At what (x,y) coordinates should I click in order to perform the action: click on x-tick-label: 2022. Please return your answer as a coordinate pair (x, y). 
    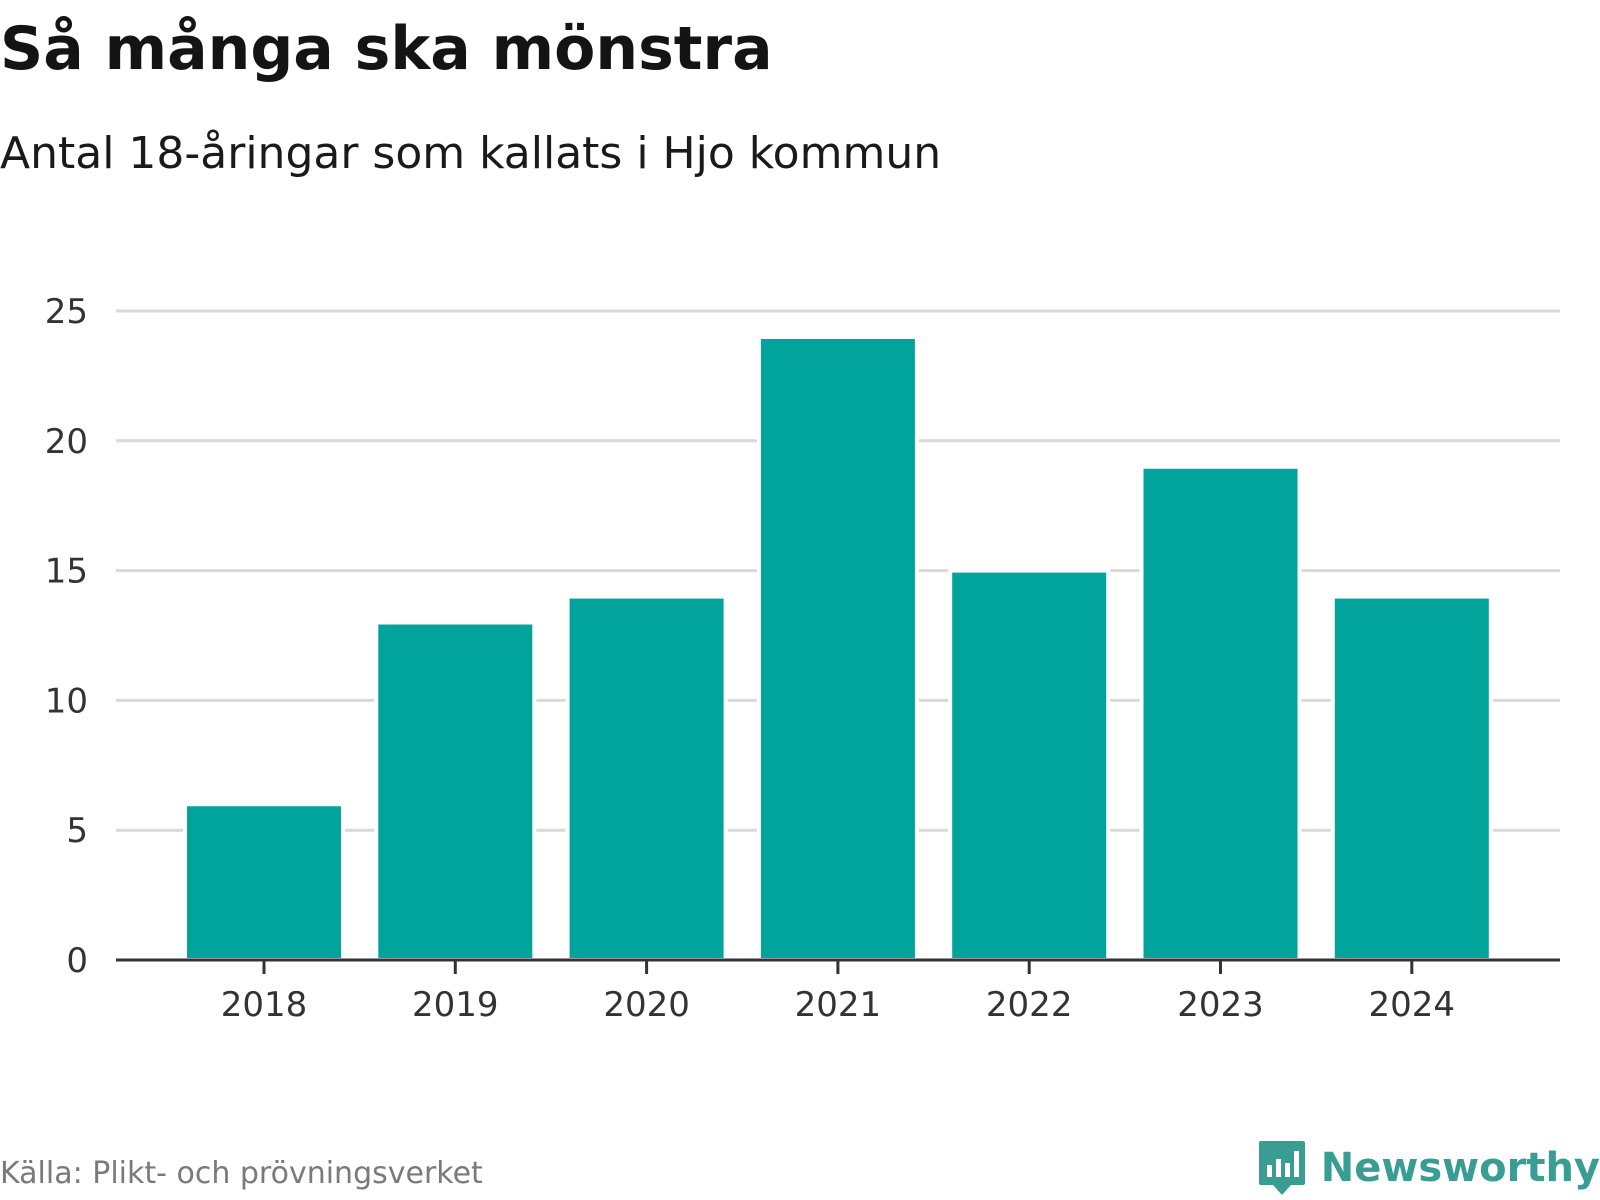
    Looking at the image, I should click on (1029, 1005).